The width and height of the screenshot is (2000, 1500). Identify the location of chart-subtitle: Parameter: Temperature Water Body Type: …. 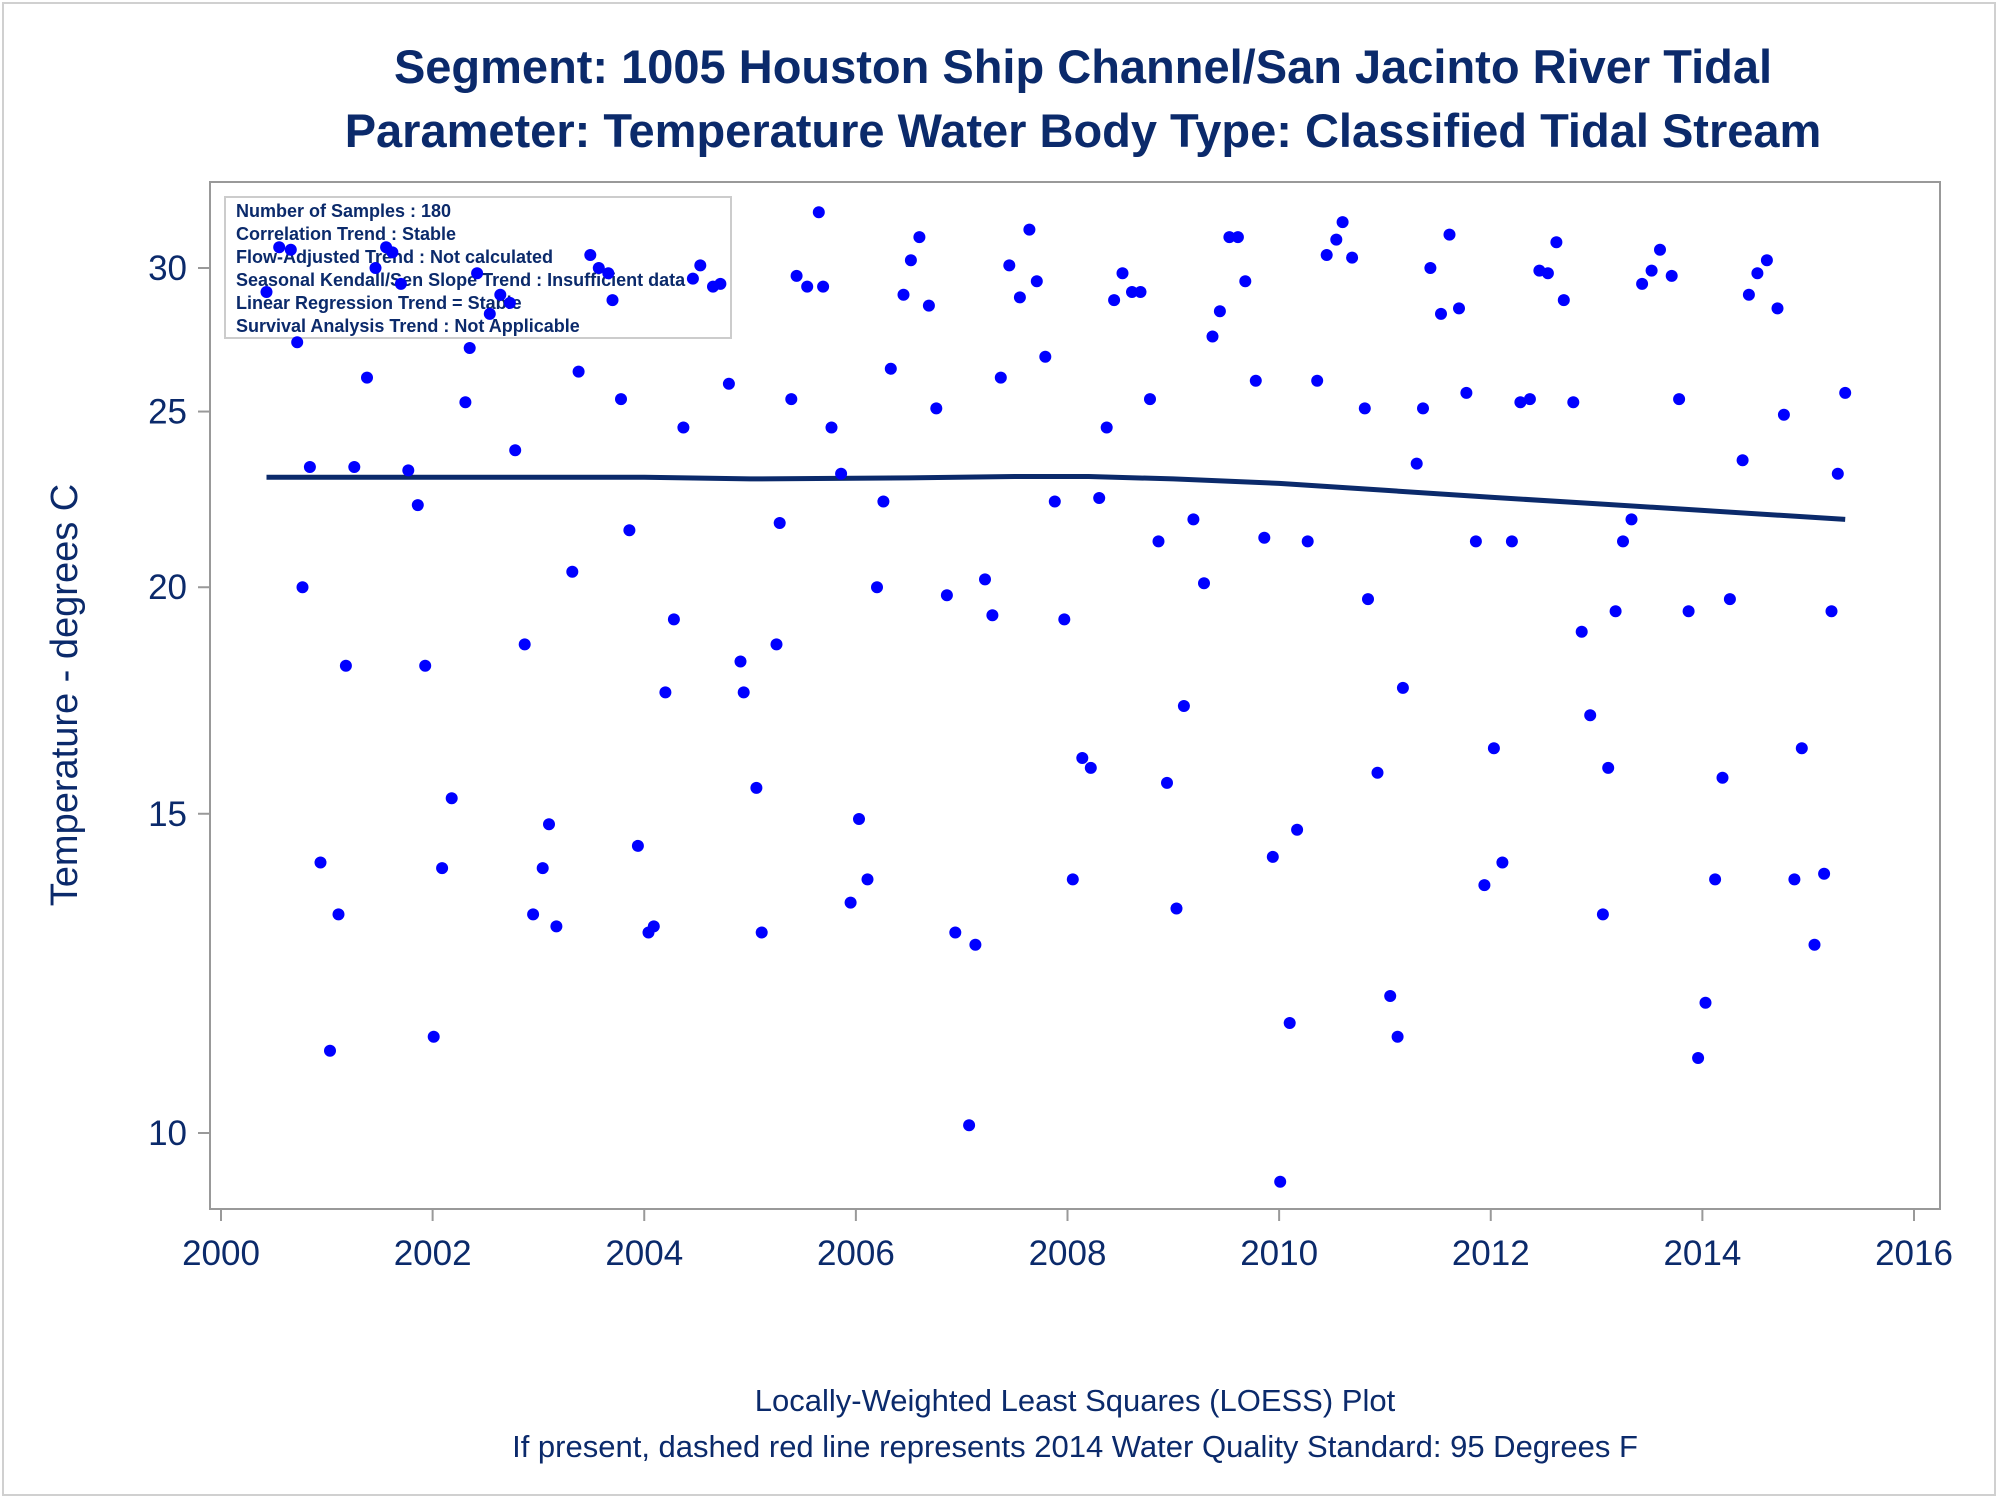
(1083, 130).